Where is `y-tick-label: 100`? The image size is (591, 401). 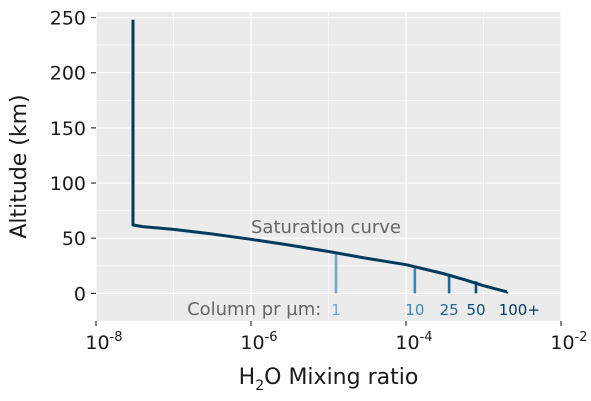 y-tick-label: 100 is located at coordinates (68, 184).